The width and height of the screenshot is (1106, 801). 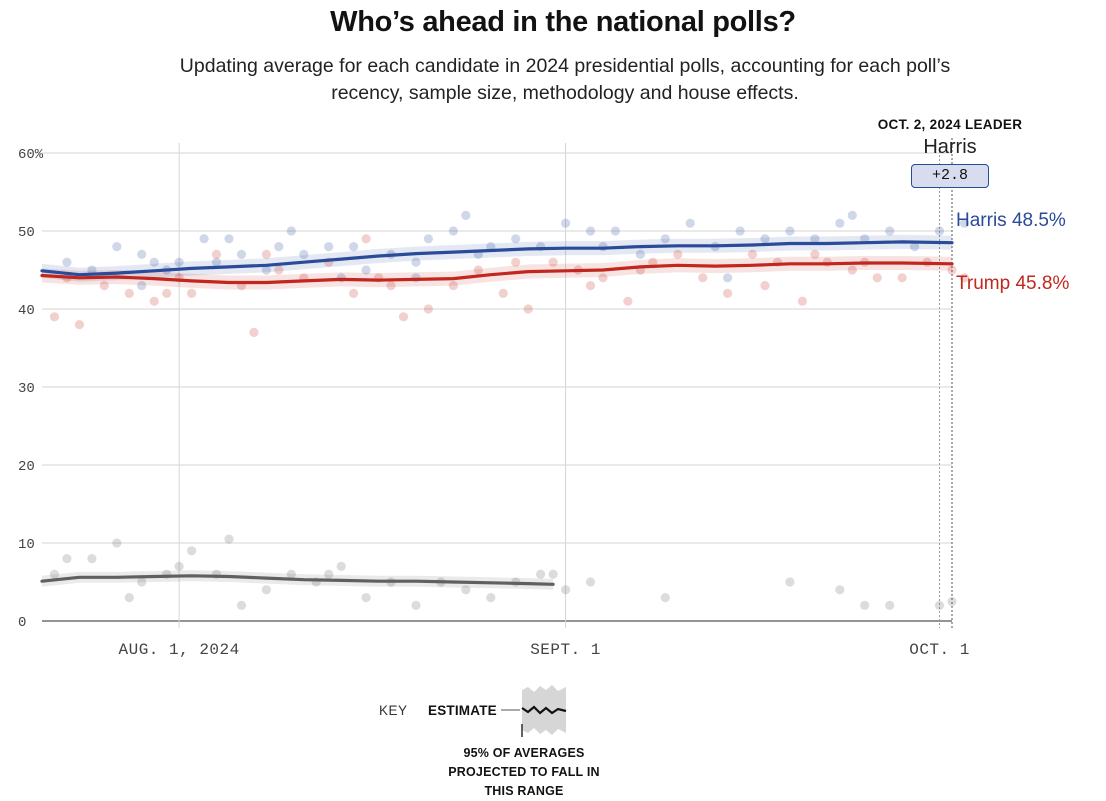 I want to click on key-label: KEY, so click(x=393, y=710).